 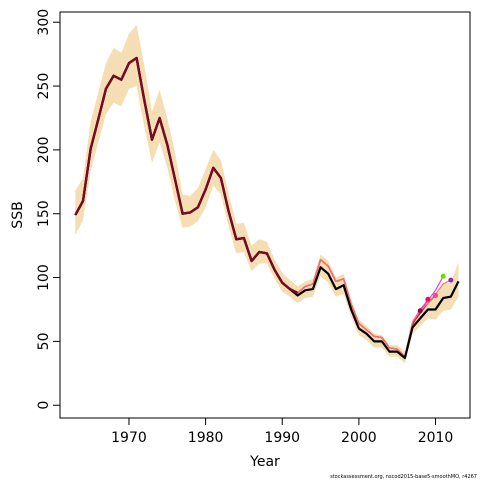 I want to click on x-axis: 1970 1980 1990 2000 2010, so click(x=282, y=432).